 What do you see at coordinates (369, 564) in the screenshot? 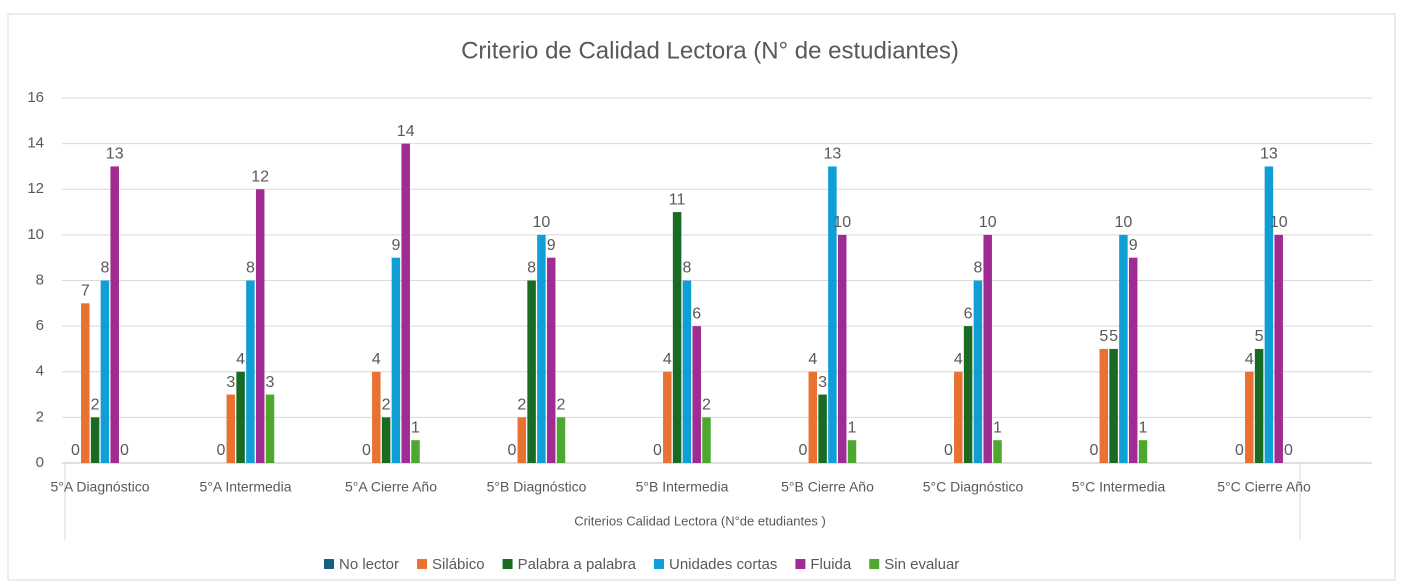
I see `legend-label: No lector` at bounding box center [369, 564].